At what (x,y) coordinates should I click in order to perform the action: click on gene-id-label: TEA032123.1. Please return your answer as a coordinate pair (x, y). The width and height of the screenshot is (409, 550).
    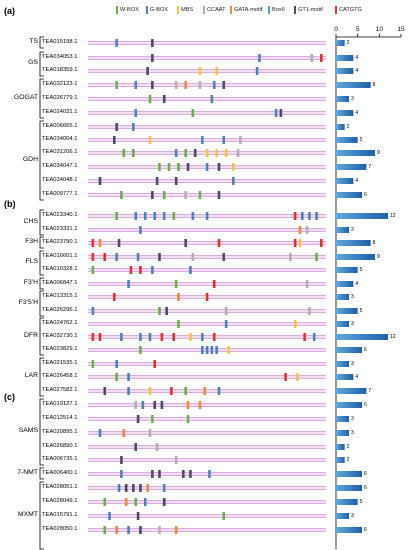
    Looking at the image, I should click on (60, 84).